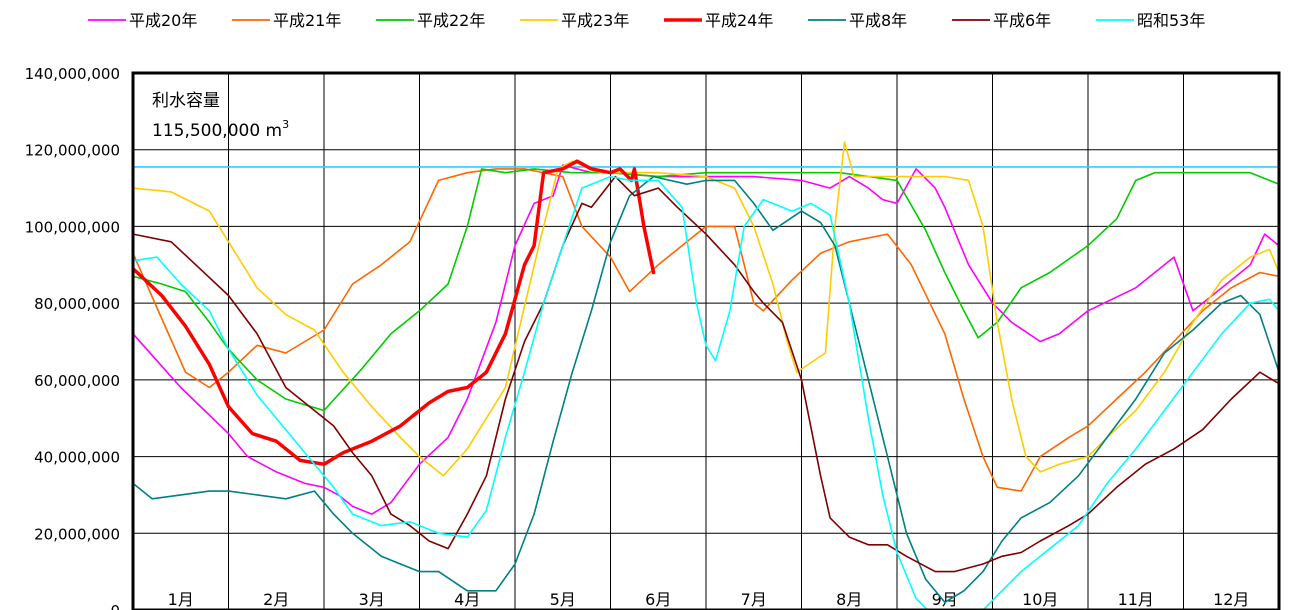 The width and height of the screenshot is (1294, 610). Describe the element at coordinates (1040, 599) in the screenshot. I see `x-tick-label: 10月` at that location.